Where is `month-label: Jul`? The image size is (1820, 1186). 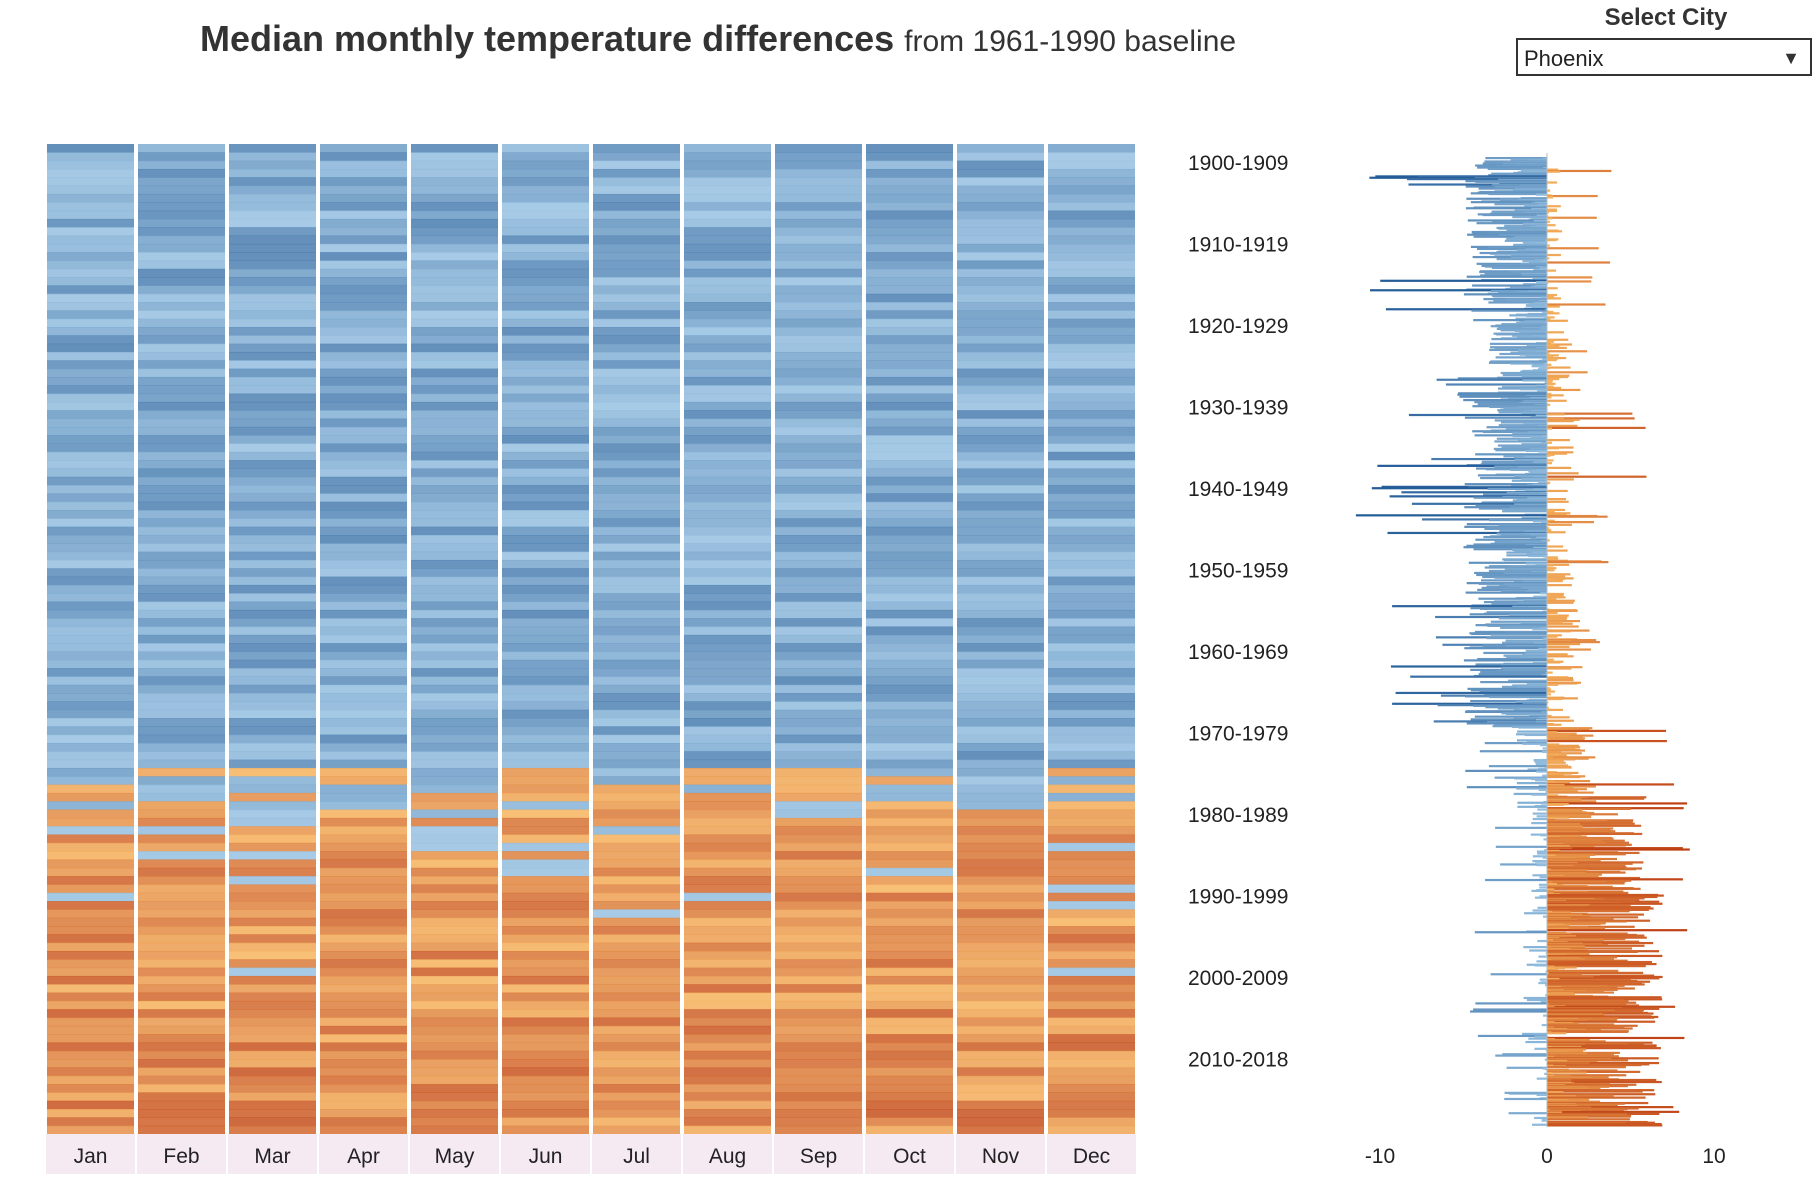 month-label: Jul is located at coordinates (636, 1156).